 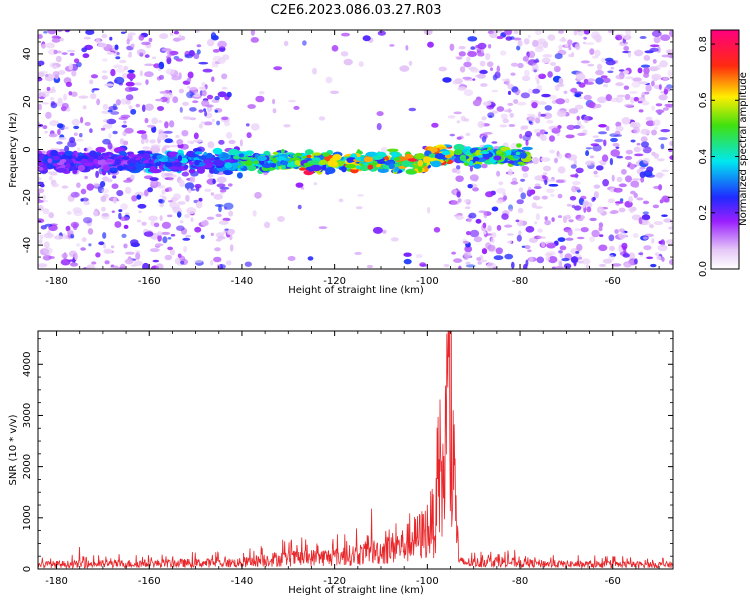 What do you see at coordinates (13, 150) in the screenshot?
I see `spectrogram-y-axis-label: Frequency (Hz)` at bounding box center [13, 150].